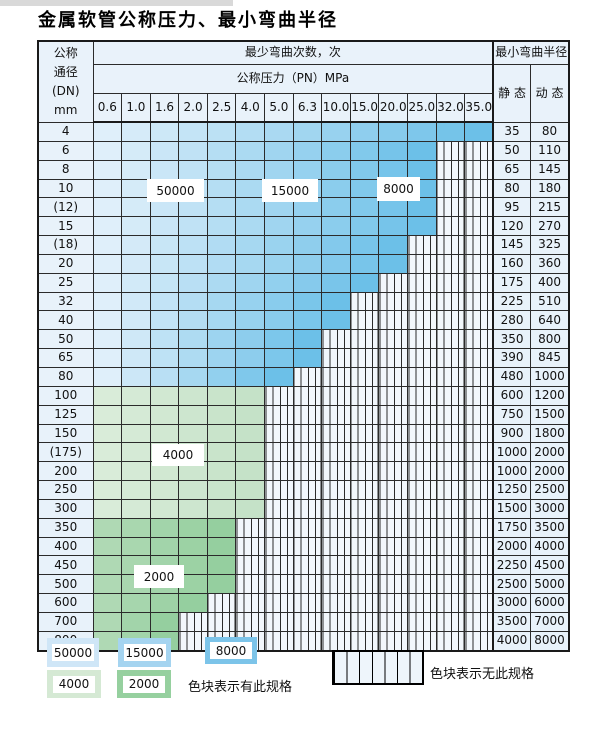 The image size is (600, 743). Describe the element at coordinates (65, 565) in the screenshot. I see `dn-label: 450` at that location.